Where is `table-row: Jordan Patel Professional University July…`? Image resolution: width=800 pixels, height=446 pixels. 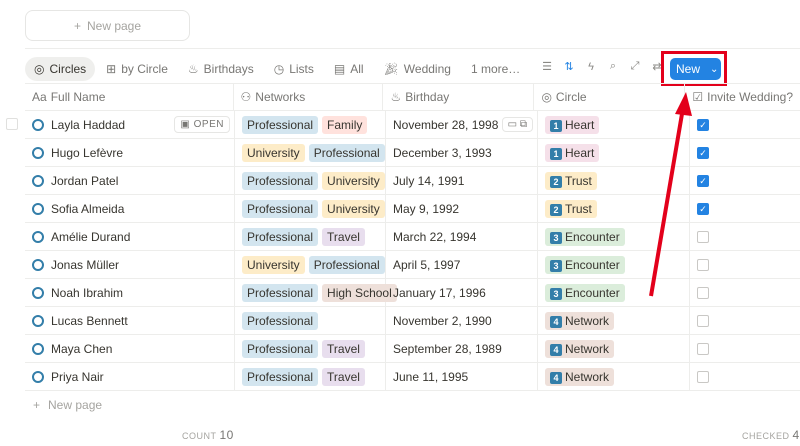 table-row: Jordan Patel Professional University July… is located at coordinates (412, 181).